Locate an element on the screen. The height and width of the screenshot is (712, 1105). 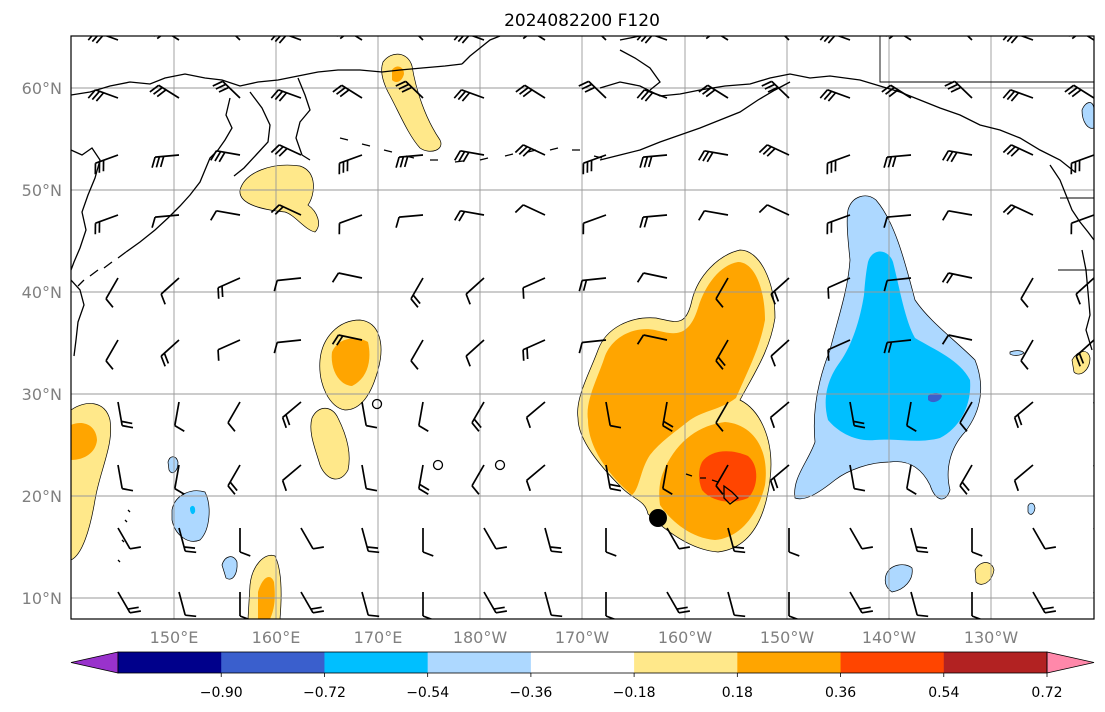
negative-anomaly-east-a is located at coordinates (898, 578).